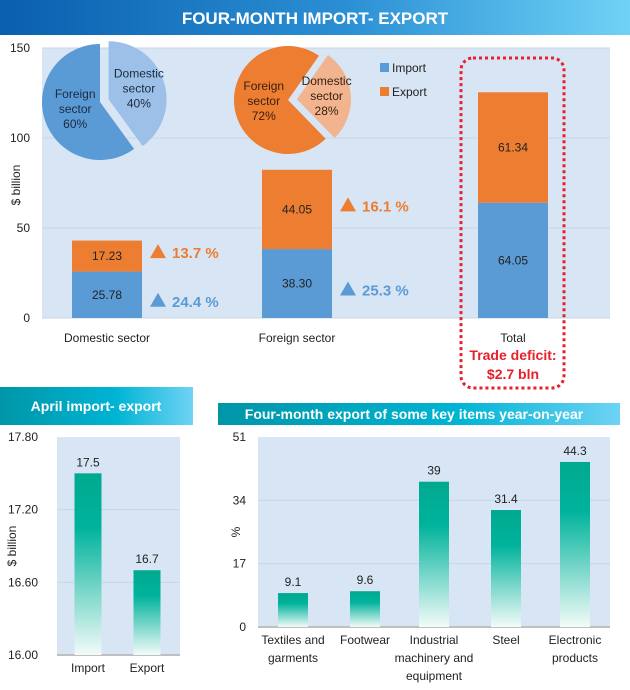  Describe the element at coordinates (20, 48) in the screenshot. I see `y-tick-label: 150` at that location.